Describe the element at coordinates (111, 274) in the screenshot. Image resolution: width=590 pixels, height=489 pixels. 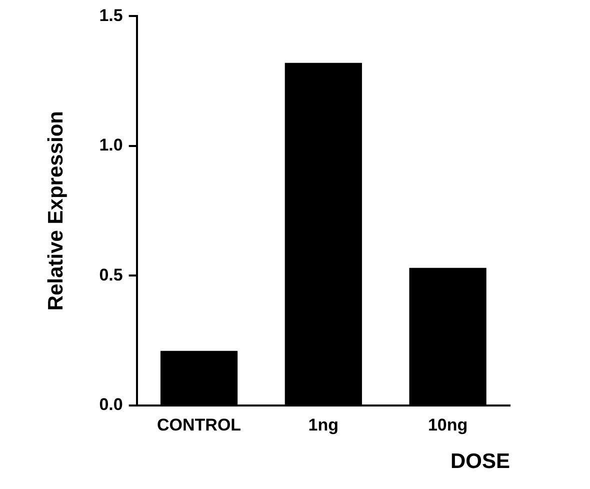
I see `y-tick-label: 0.5` at that location.